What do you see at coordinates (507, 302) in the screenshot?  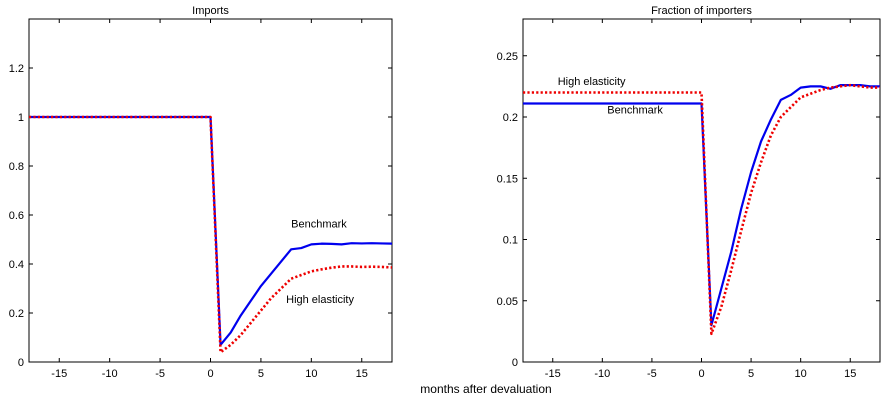 I see `y-tick-label: 0.05` at bounding box center [507, 302].